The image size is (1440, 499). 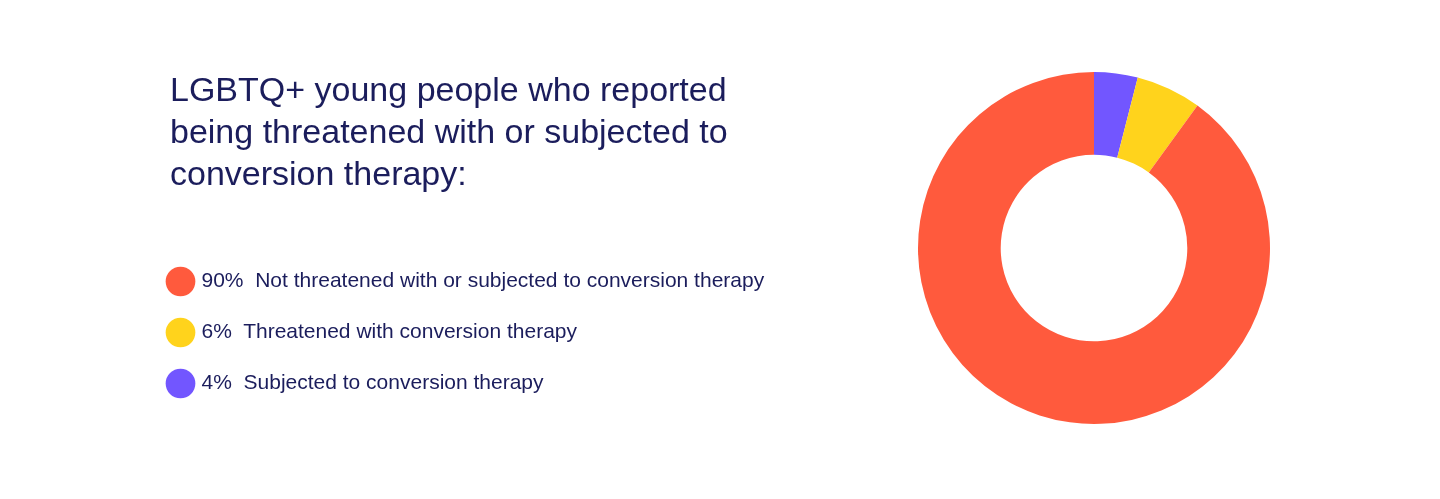 I want to click on legend-label: 6% Threatened with conversion therapy, so click(x=389, y=331).